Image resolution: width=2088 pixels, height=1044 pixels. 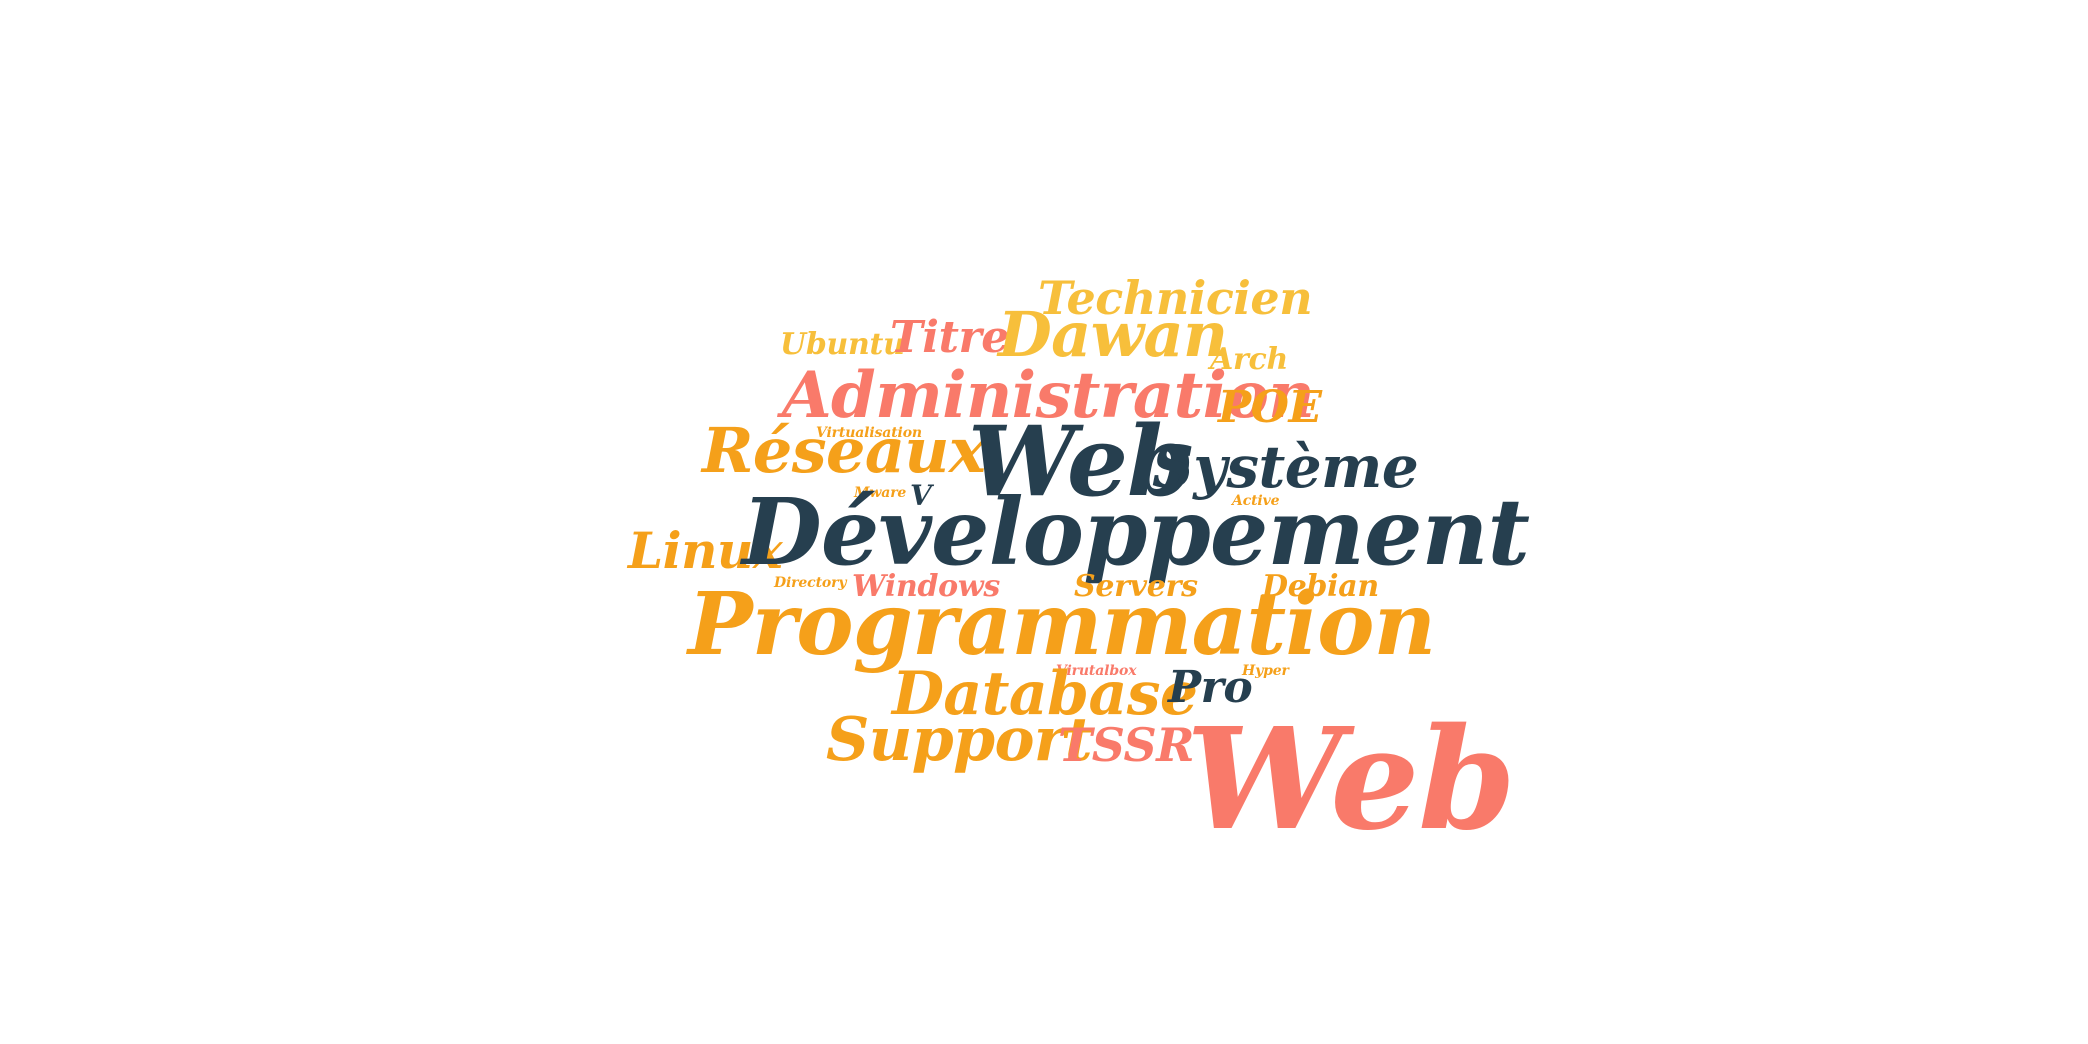 What do you see at coordinates (869, 433) in the screenshot?
I see `word-virtualisation: Virtualisation` at bounding box center [869, 433].